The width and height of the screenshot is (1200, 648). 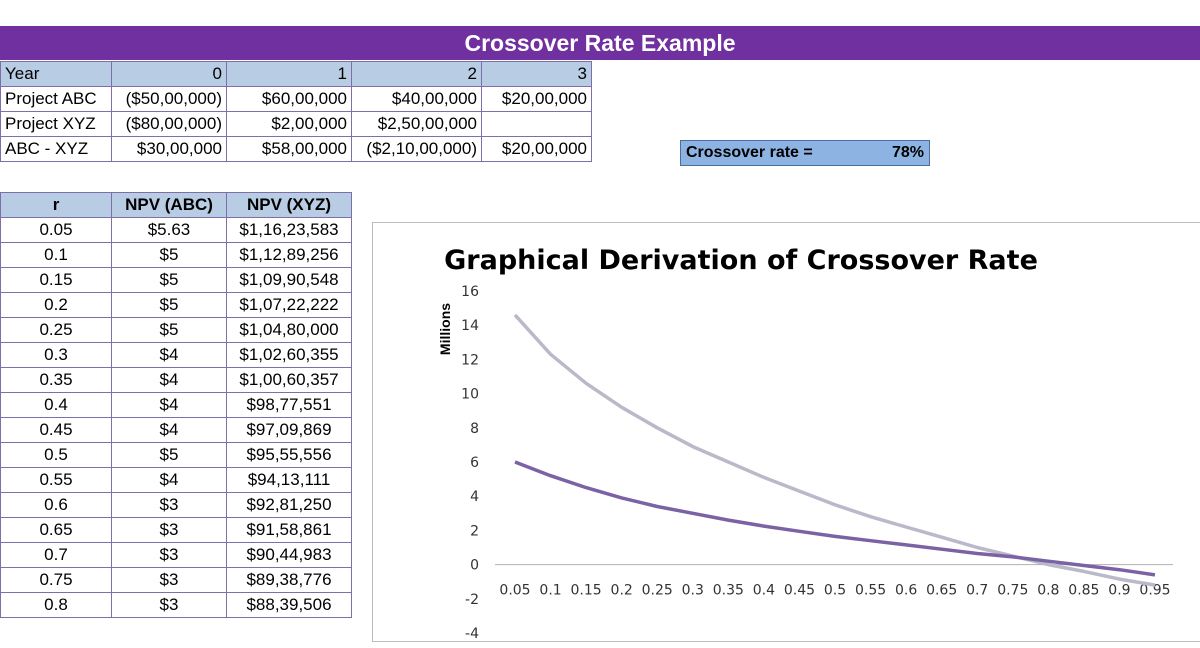 I want to click on cell: 0.55, so click(x=56, y=480).